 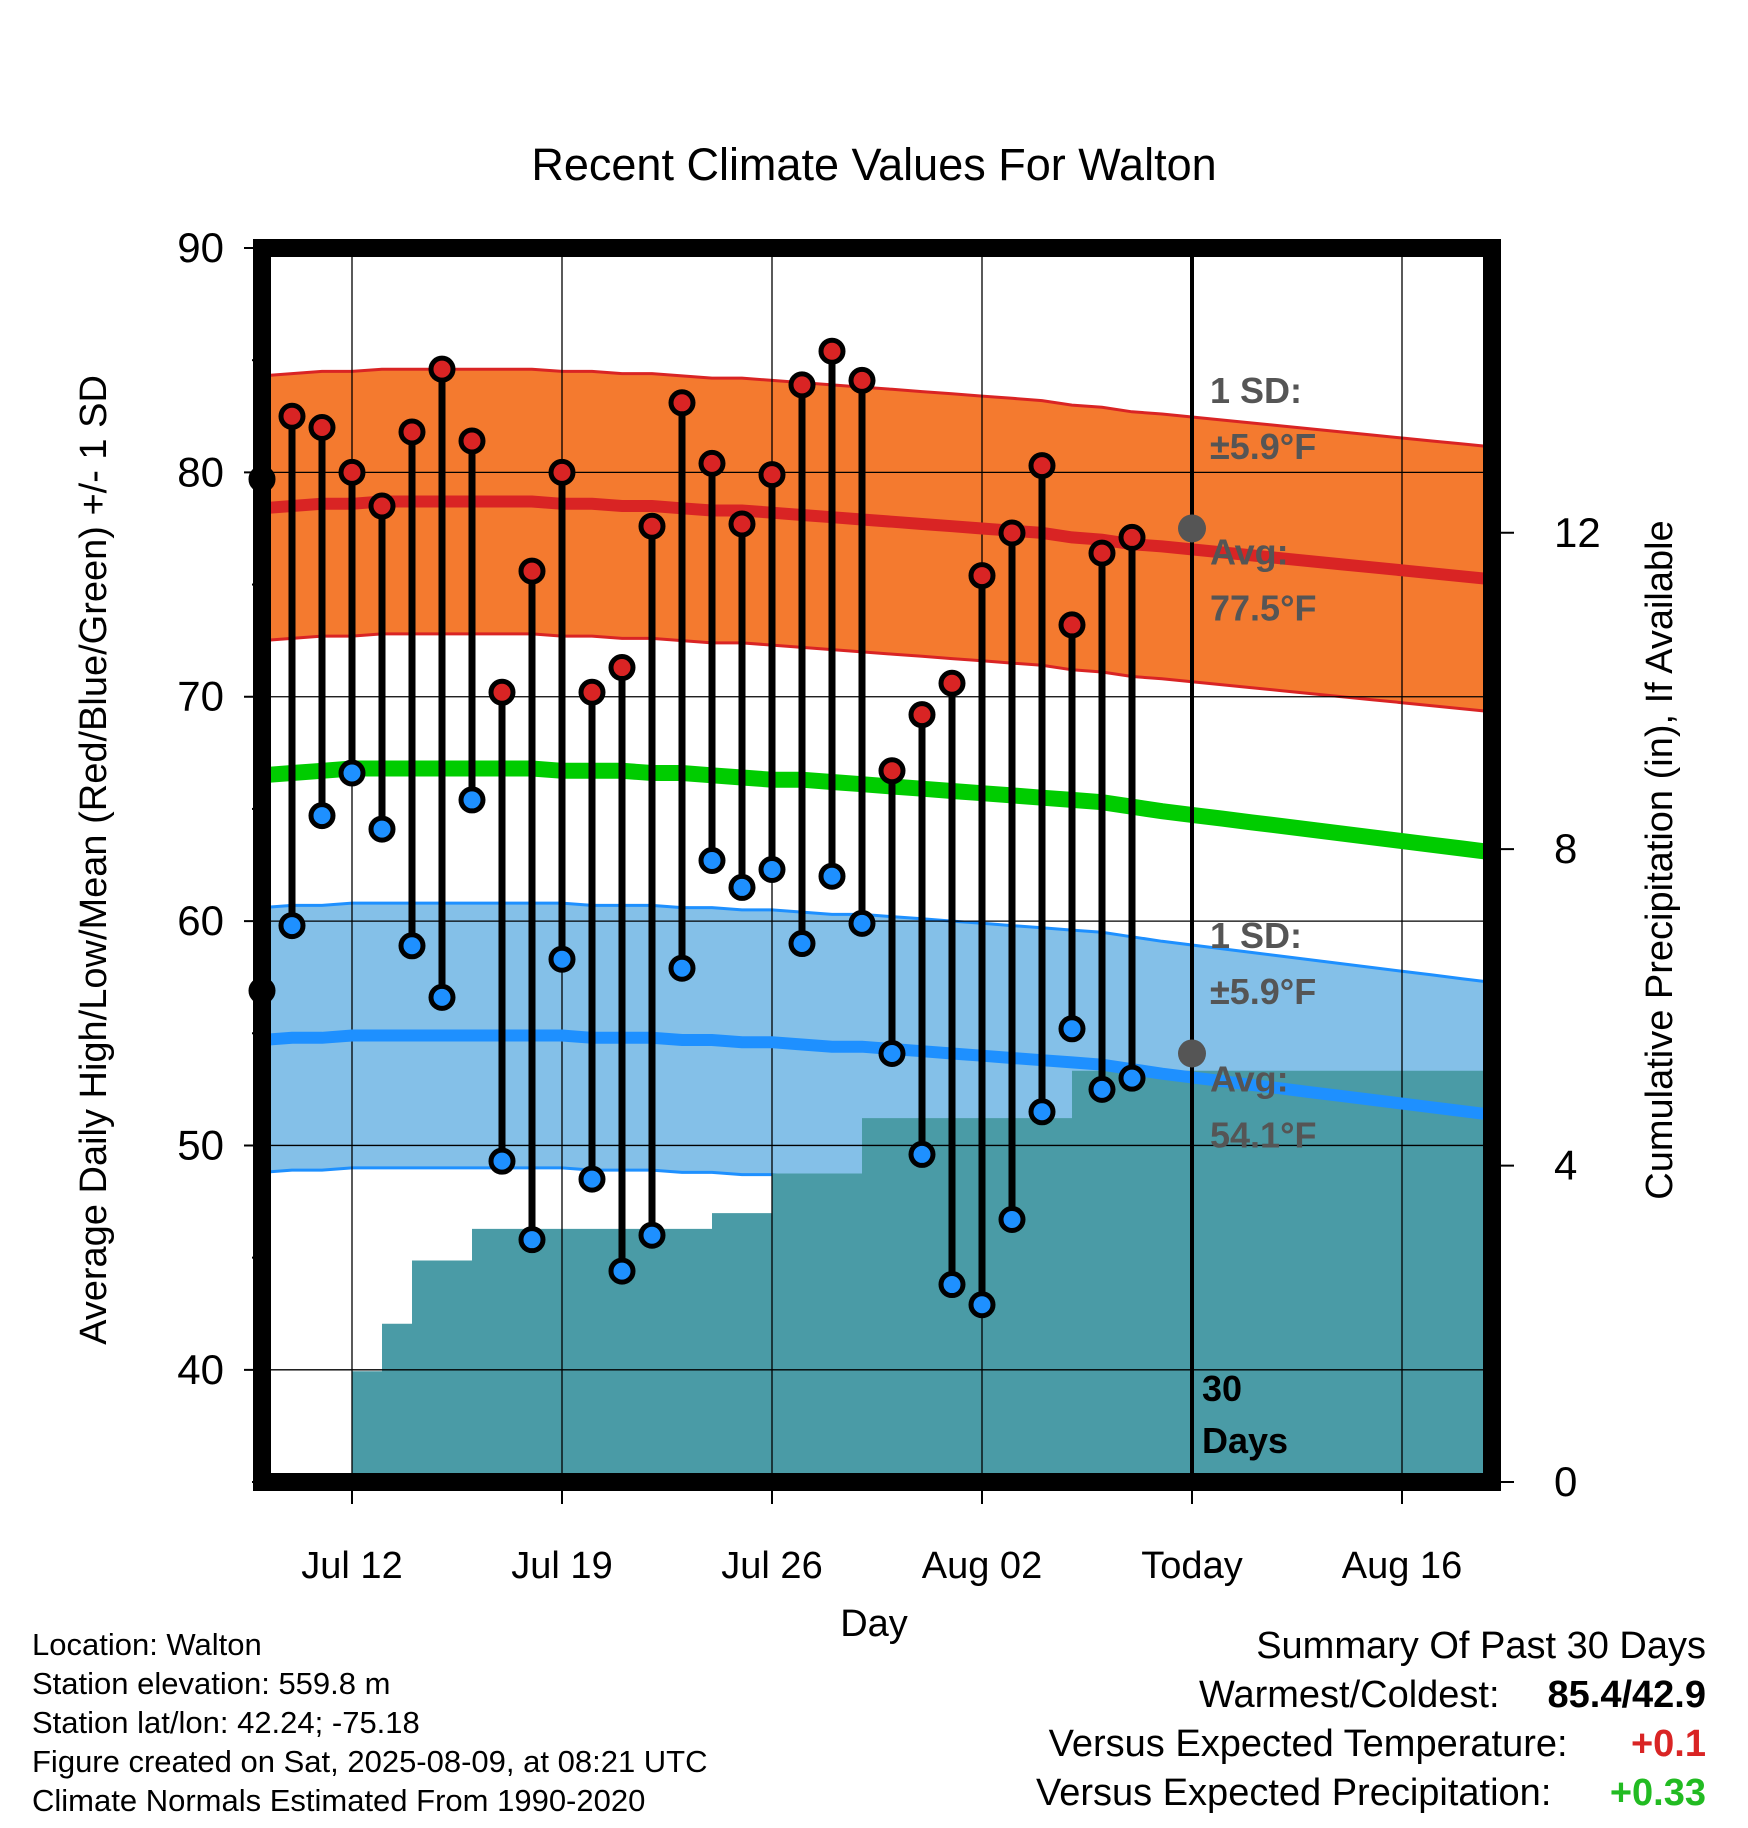 I want to click on y-tick-label: 80, so click(x=200, y=471).